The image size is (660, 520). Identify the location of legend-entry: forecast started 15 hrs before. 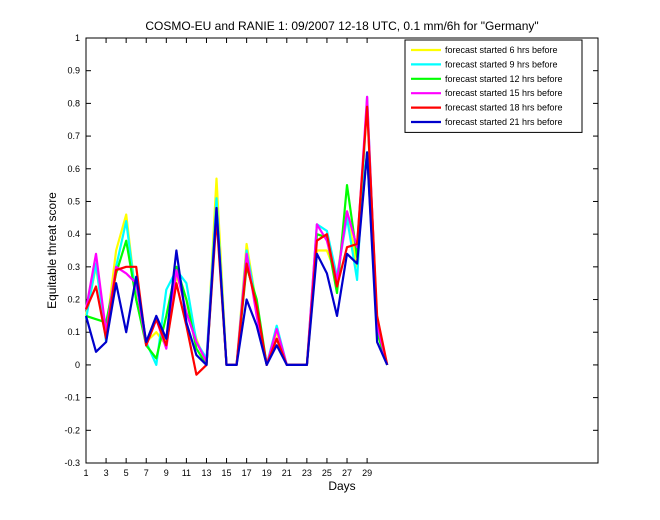
(504, 93).